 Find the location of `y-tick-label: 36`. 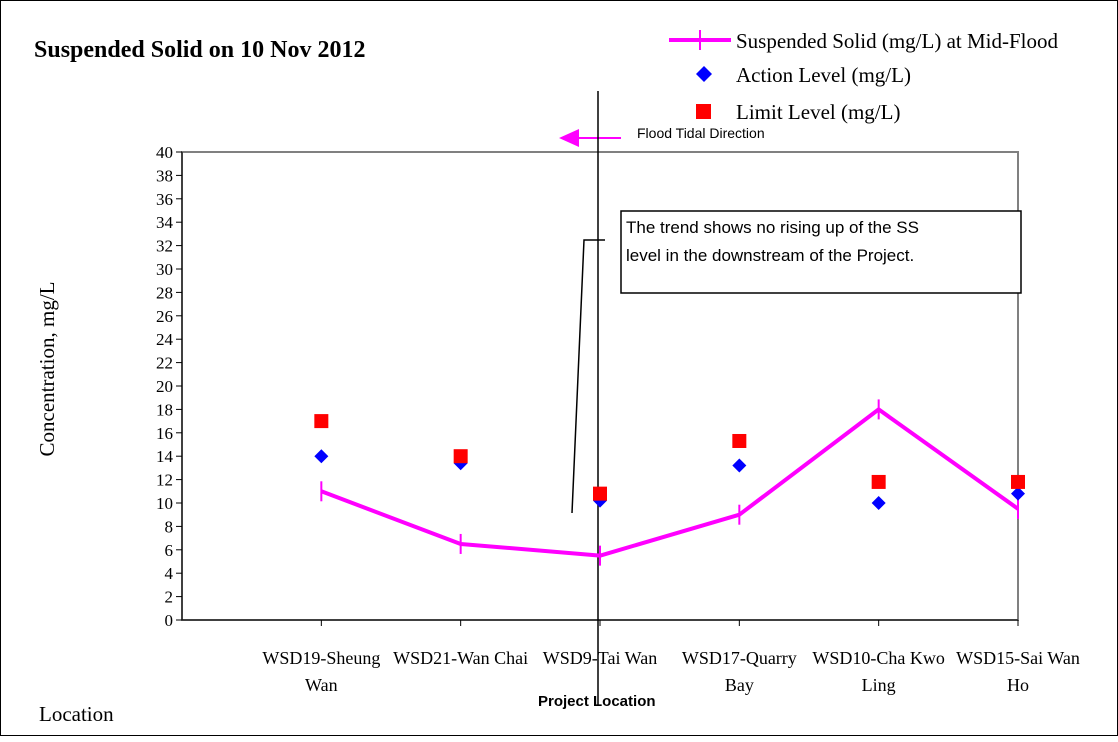

y-tick-label: 36 is located at coordinates (164, 199).